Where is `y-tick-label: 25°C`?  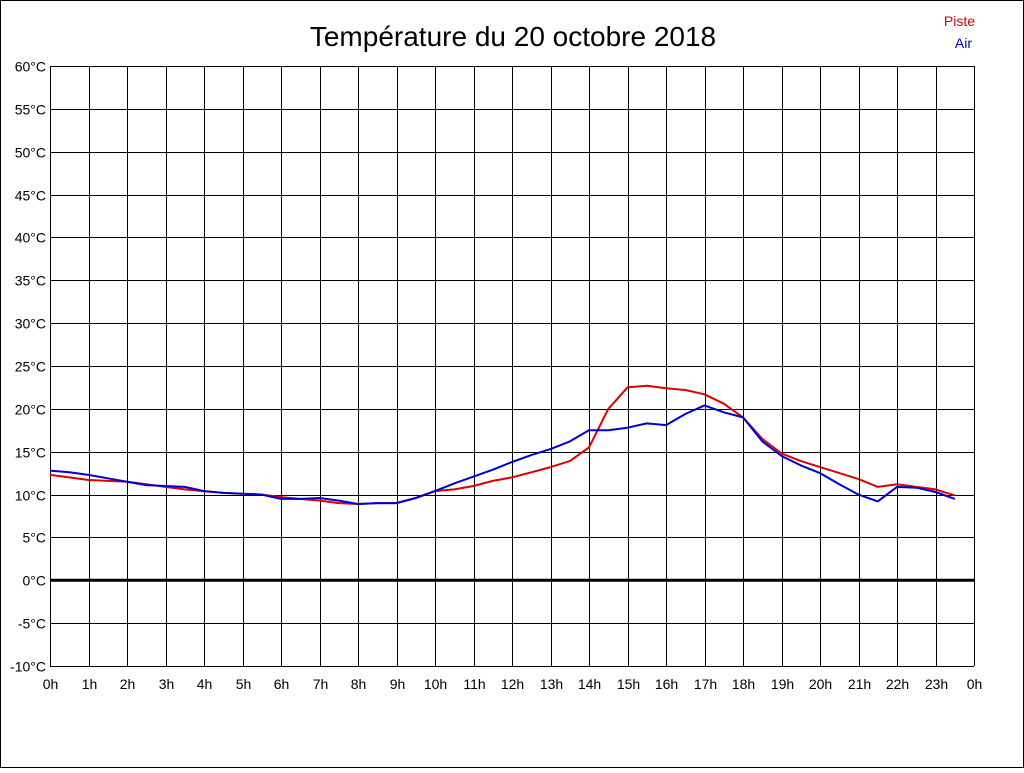
y-tick-label: 25°C is located at coordinates (30, 367).